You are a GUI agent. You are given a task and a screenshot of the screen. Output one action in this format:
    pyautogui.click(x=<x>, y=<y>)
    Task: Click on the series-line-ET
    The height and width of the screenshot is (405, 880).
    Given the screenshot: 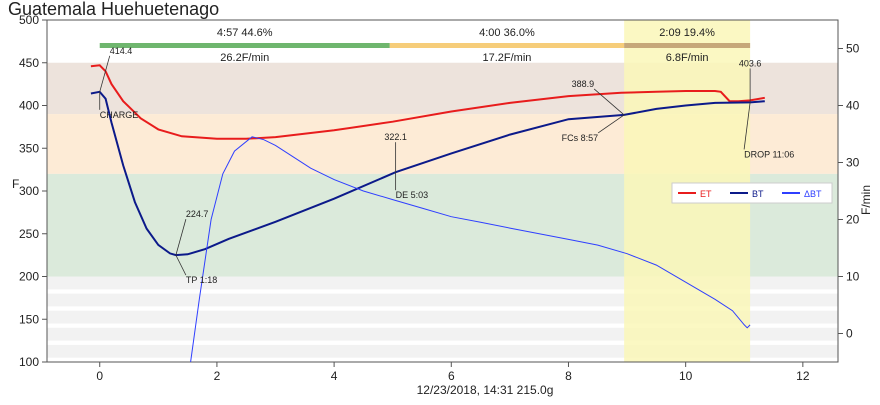 What is the action you would take?
    pyautogui.click(x=427, y=102)
    